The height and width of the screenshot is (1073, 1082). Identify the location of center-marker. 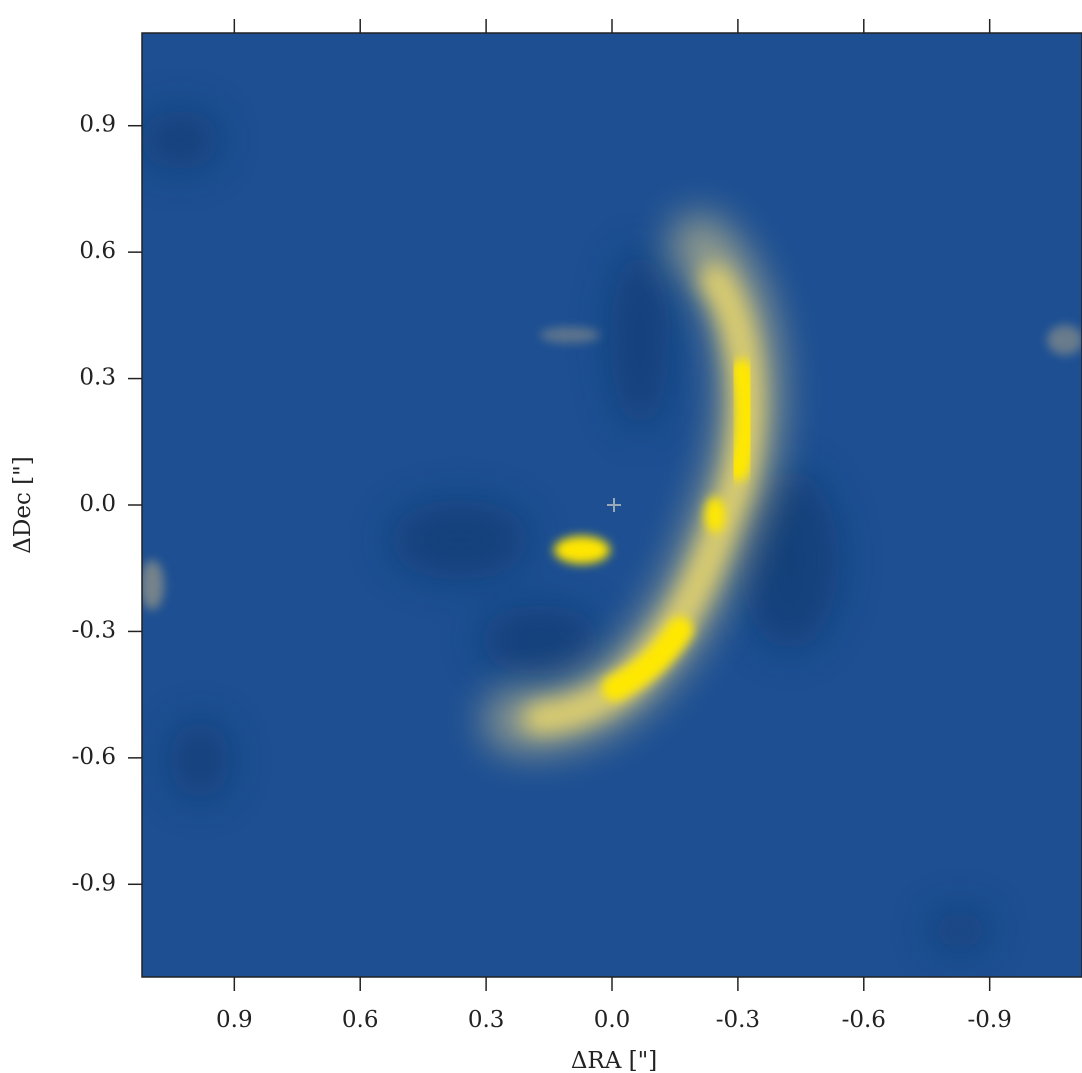
(614, 505).